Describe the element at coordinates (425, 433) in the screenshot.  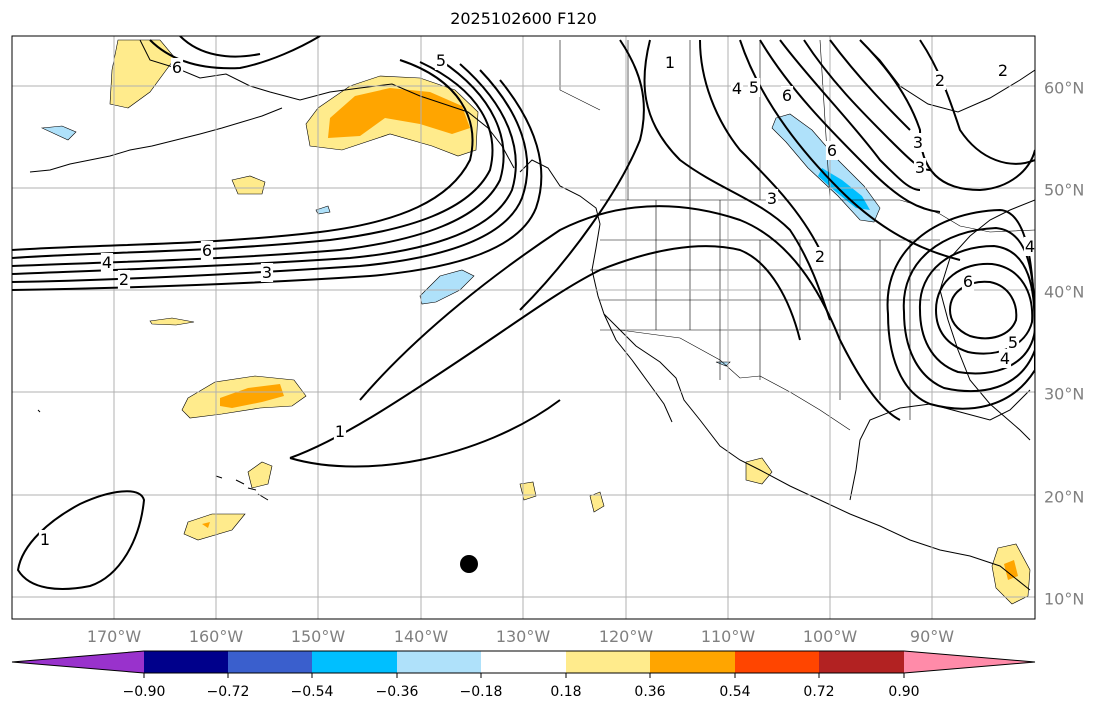
I see `contour-1-closed` at that location.